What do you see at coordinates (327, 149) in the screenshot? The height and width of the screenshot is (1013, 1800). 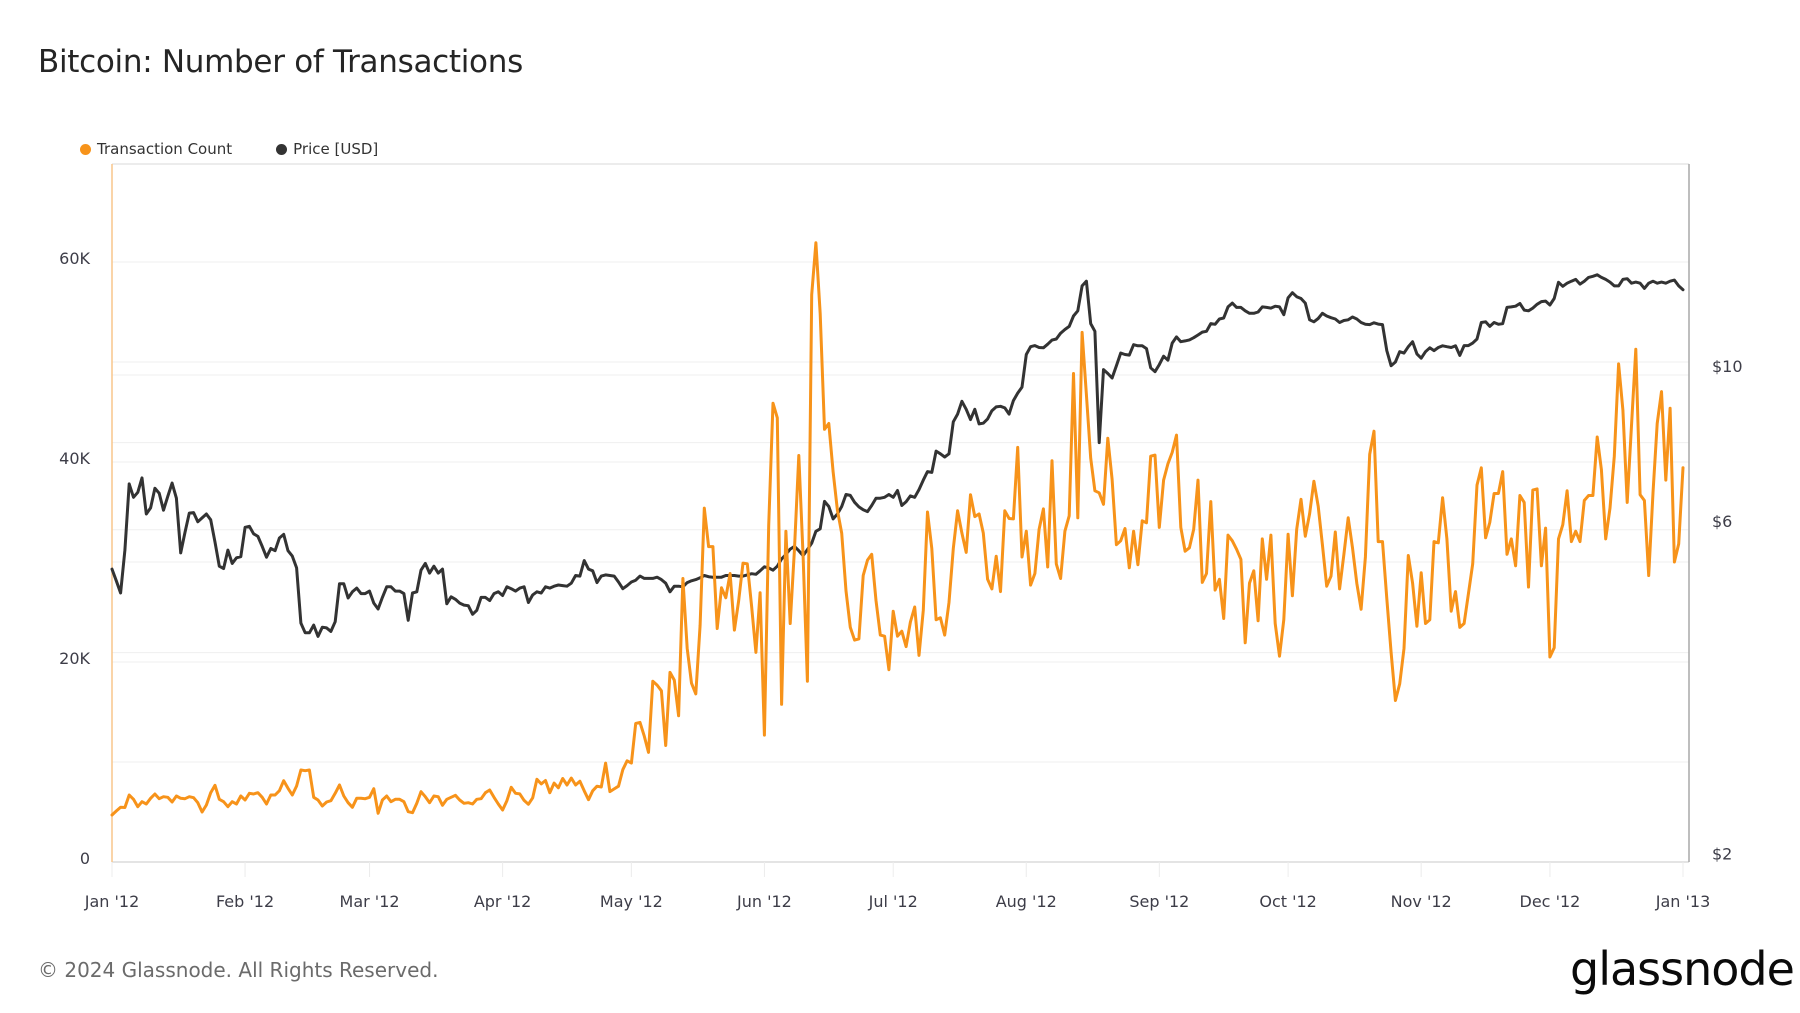 I see `legend-item-price: Price [USD]` at bounding box center [327, 149].